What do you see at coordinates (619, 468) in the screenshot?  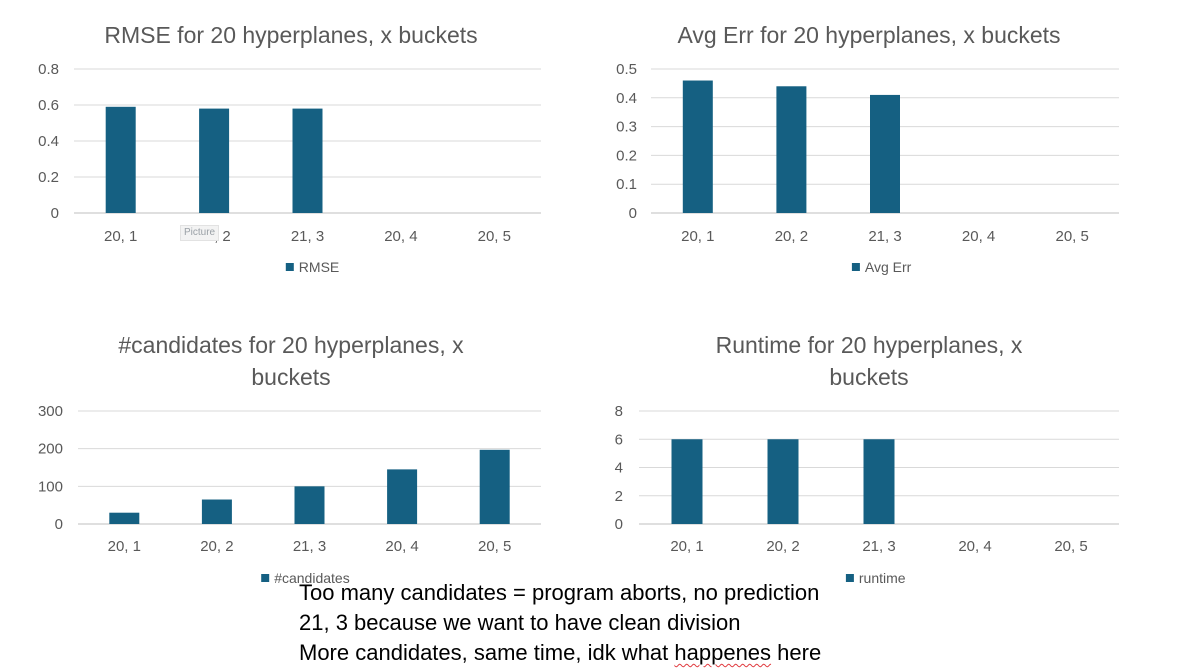 I see `y-tick-label: 4` at bounding box center [619, 468].